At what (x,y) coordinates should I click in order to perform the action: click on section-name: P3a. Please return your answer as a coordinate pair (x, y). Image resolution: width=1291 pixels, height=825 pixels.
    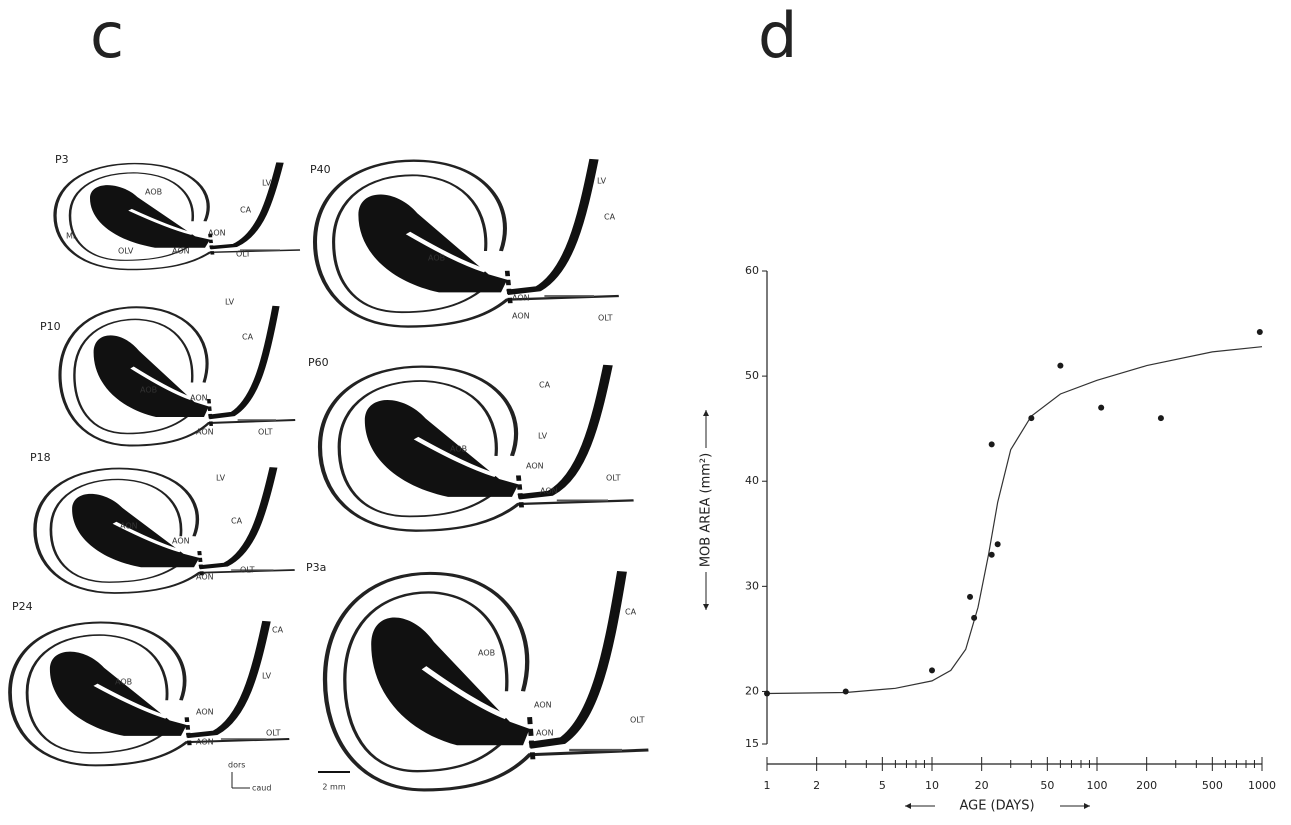
    Looking at the image, I should click on (316, 567).